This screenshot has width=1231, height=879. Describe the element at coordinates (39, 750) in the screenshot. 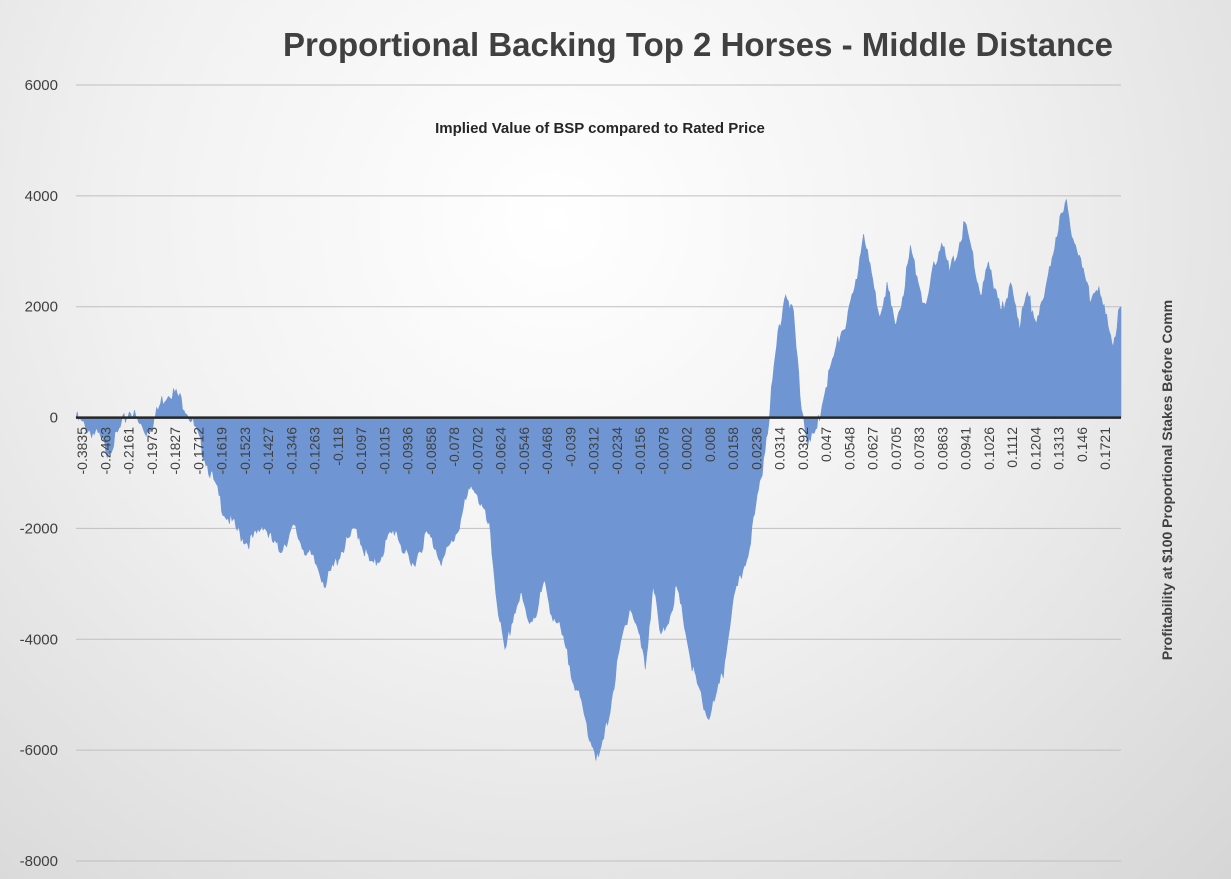

I see `y-tick-label: -6000` at that location.